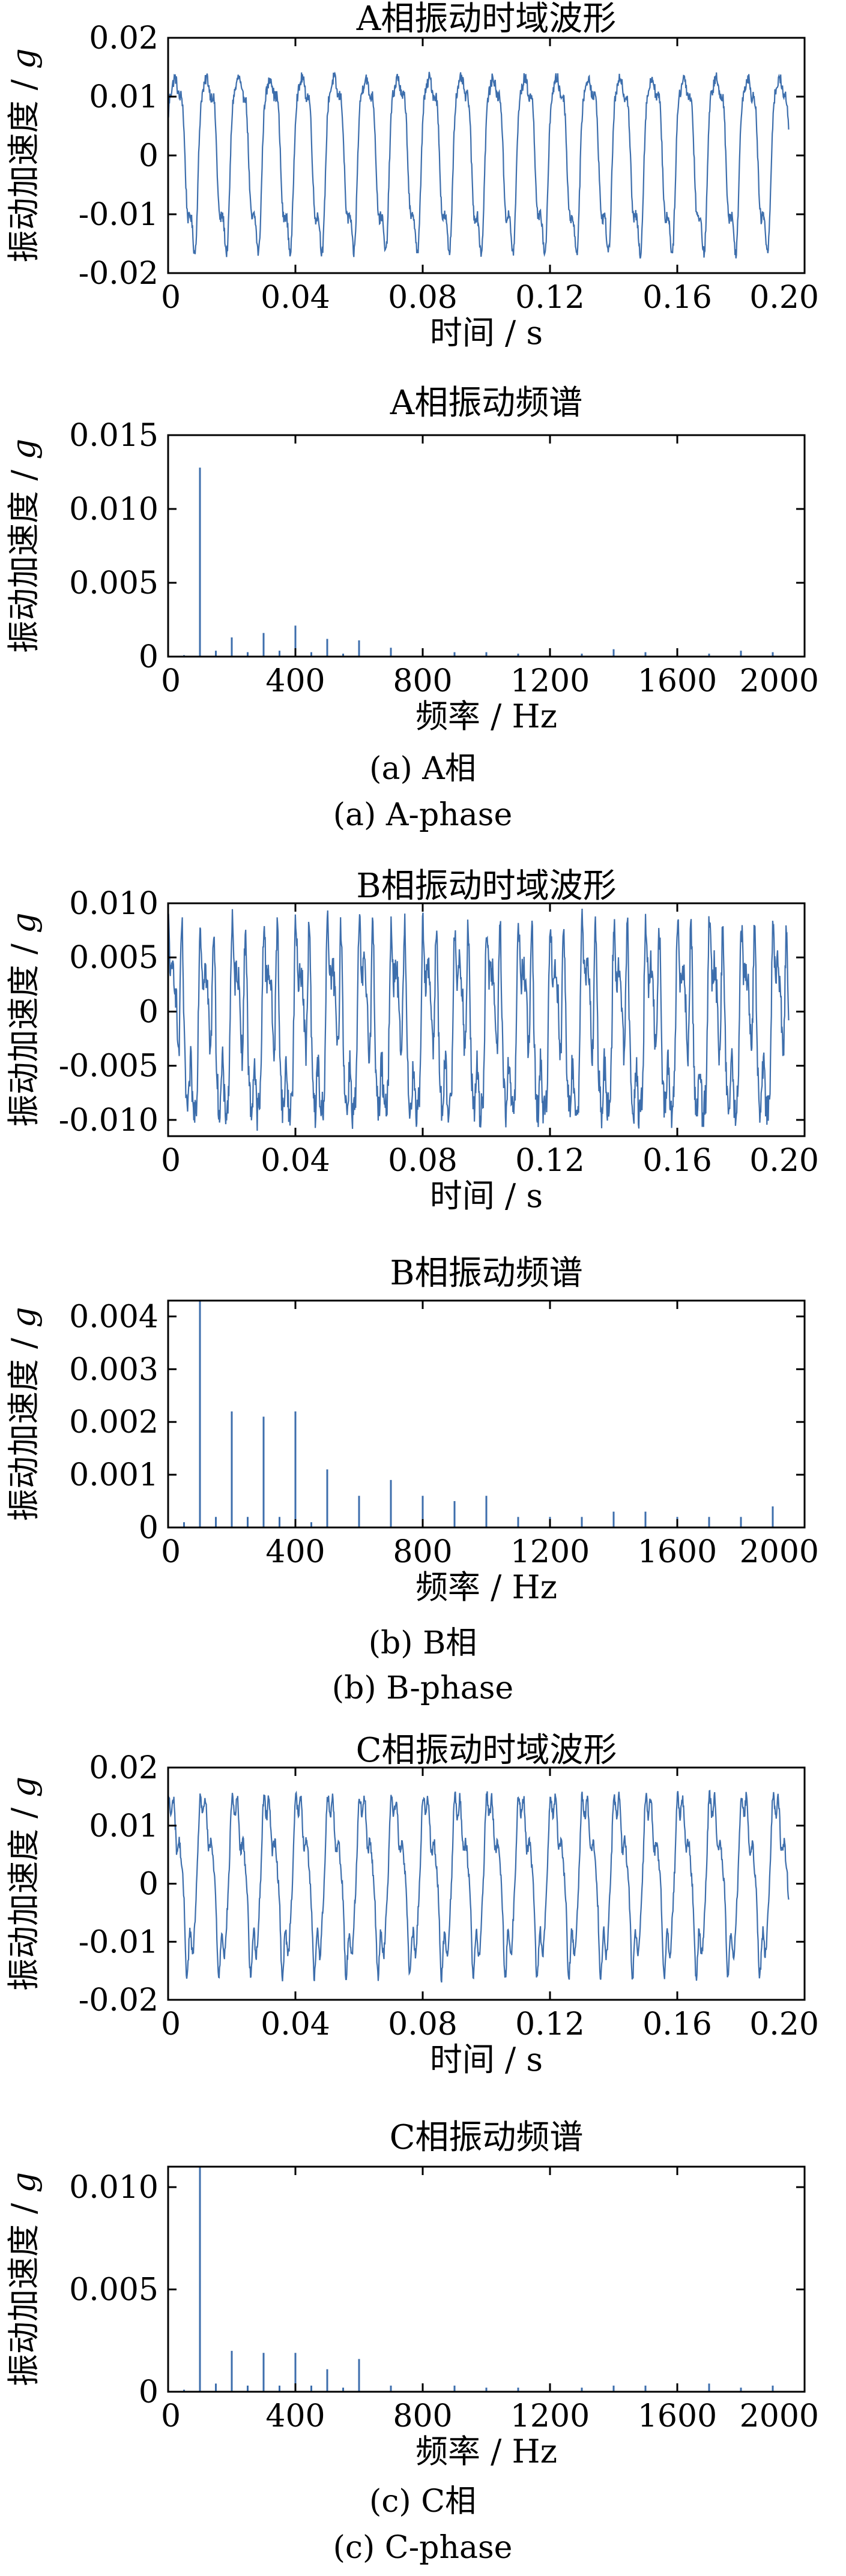  Describe the element at coordinates (422, 2502) in the screenshot. I see `caption-chinese: (c) C相` at that location.